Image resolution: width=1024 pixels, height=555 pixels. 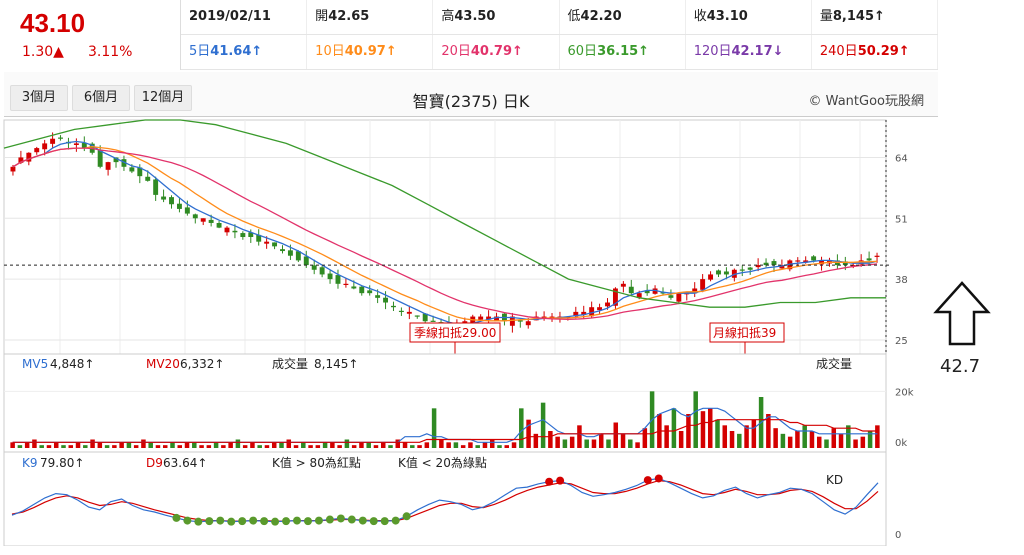 What do you see at coordinates (35, 364) in the screenshot?
I see `mv5-label: MV5` at bounding box center [35, 364].